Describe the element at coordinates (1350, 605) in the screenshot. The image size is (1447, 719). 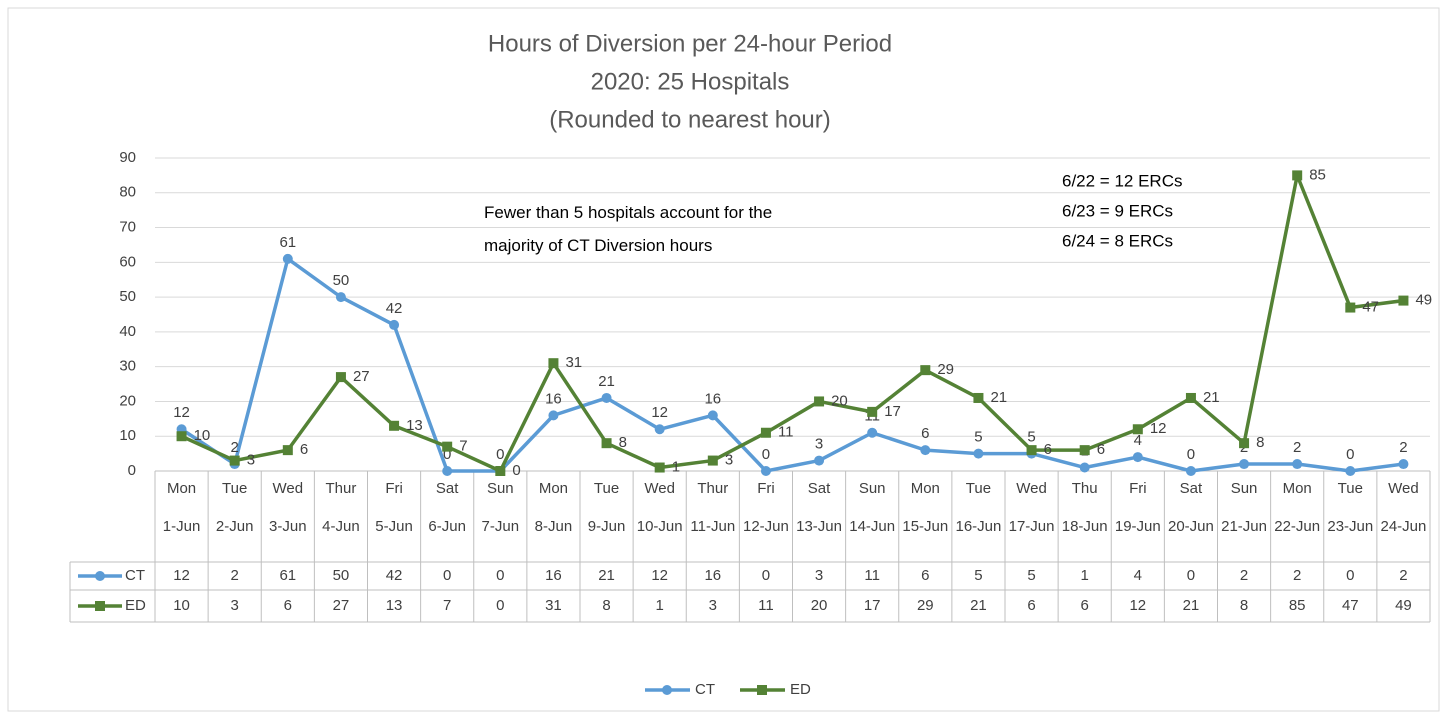
I see `table-value: 47` at that location.